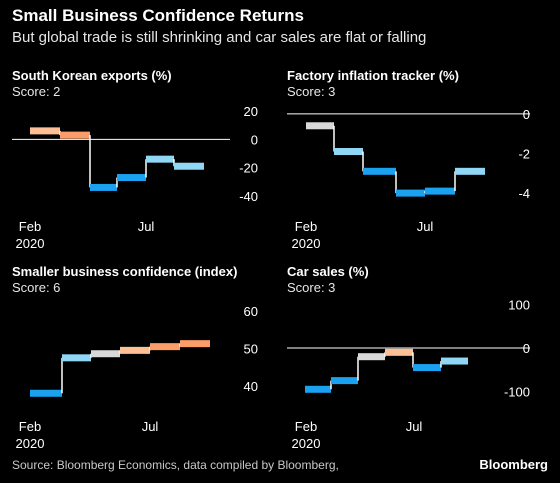  I want to click on panel-score-korean-exports: Score: 2, so click(36, 91).